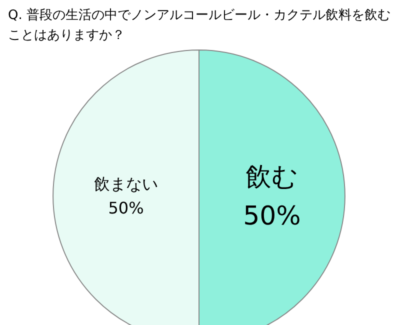  I want to click on chart-title: Q. 普段の生活の中でノンアルコールビール・カクテル飲料を飲むことはありますか？, so click(200, 25).